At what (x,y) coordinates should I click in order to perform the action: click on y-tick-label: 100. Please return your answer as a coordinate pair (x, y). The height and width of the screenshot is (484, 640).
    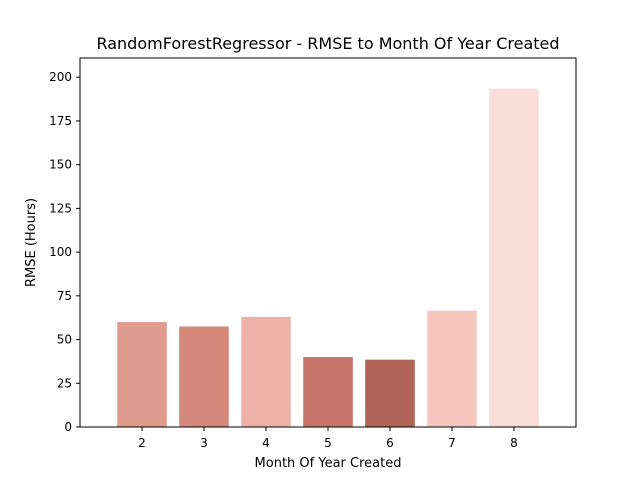
    Looking at the image, I should click on (60, 252).